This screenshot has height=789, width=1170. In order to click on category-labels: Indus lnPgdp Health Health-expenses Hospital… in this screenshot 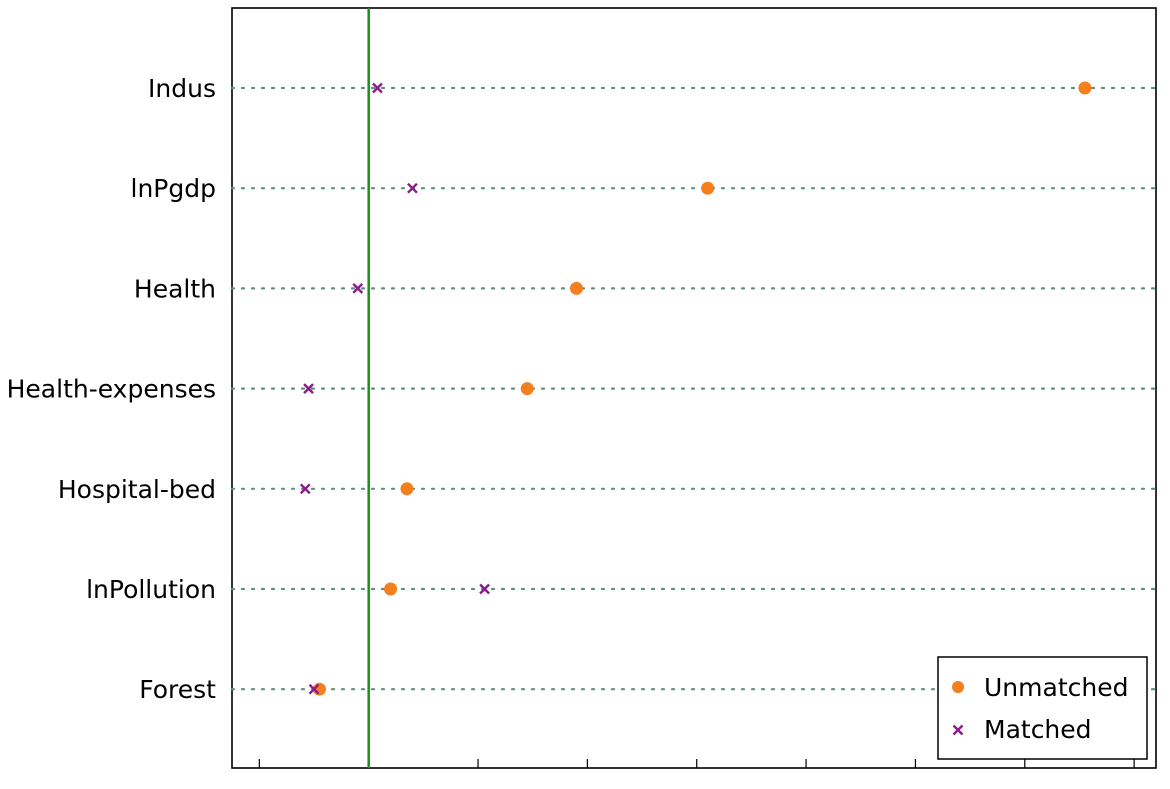, I will do `click(112, 389)`.